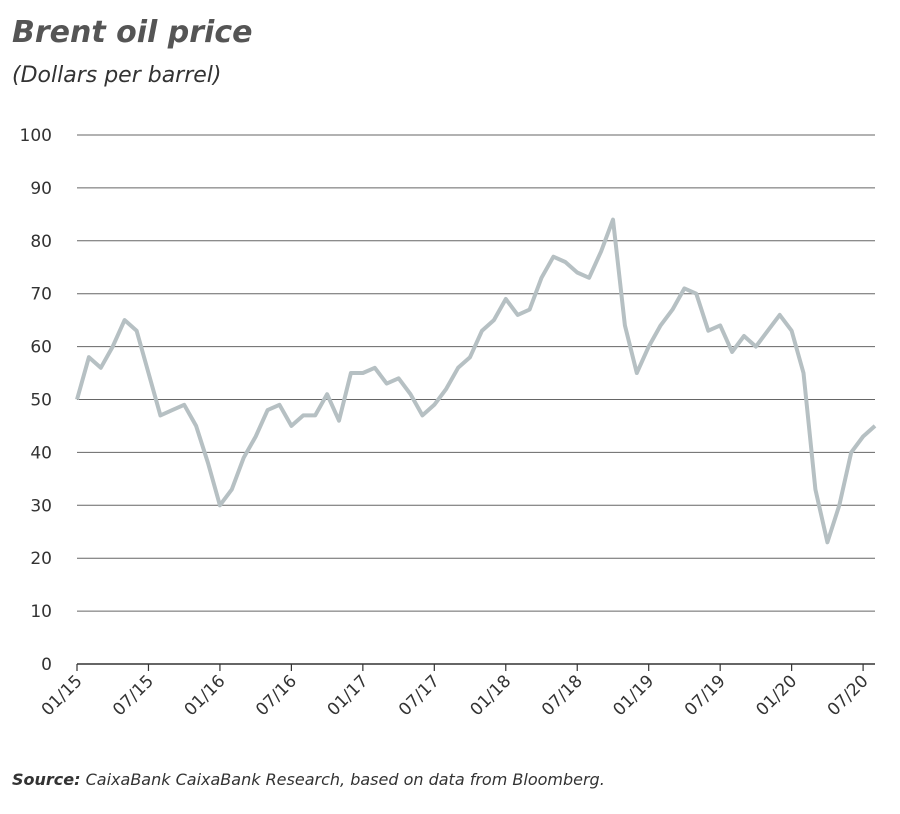  Describe the element at coordinates (705, 695) in the screenshot. I see `x-tick-label: 07/19` at that location.